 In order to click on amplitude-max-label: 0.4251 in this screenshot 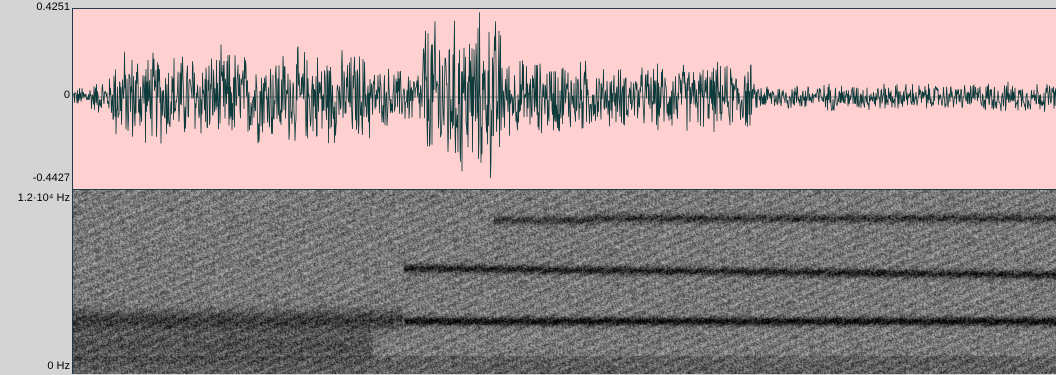, I will do `click(53, 7)`.